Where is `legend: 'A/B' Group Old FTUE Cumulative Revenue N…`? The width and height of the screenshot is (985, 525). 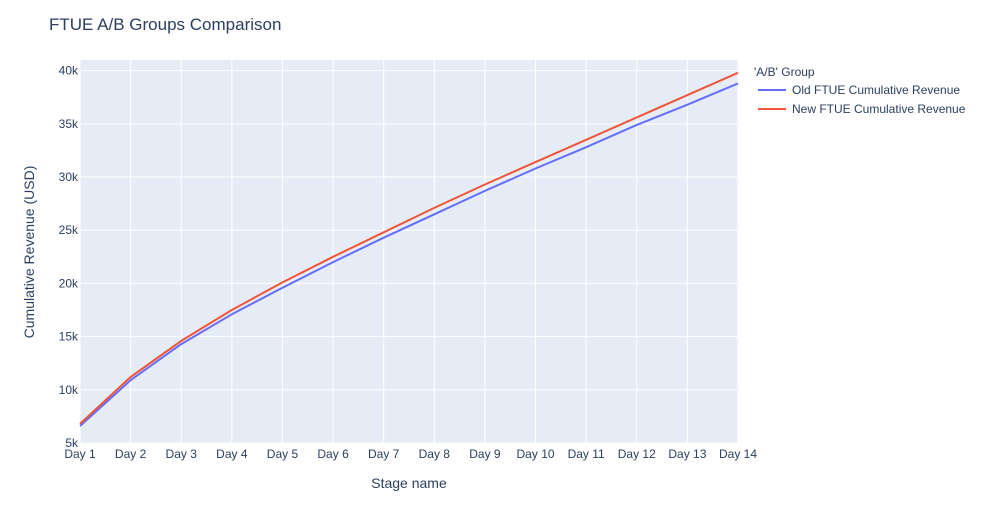
legend: 'A/B' Group Old FTUE Cumulative Revenue N… is located at coordinates (860, 90).